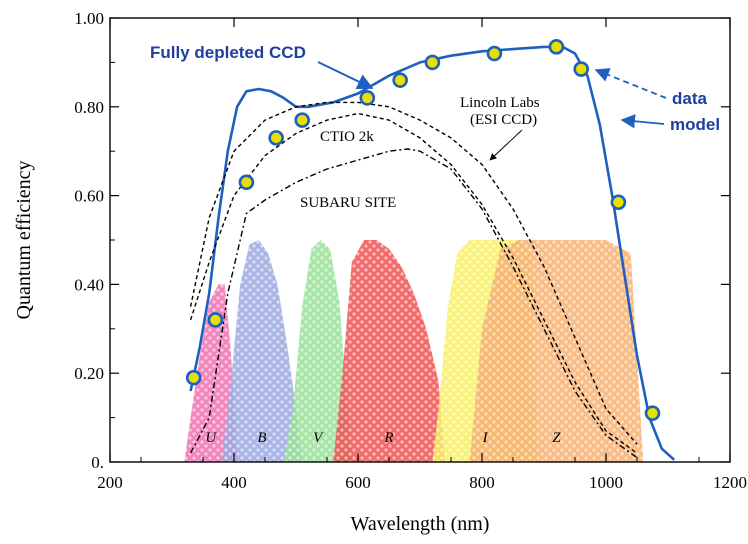  What do you see at coordinates (97, 462) in the screenshot?
I see `y-tick-label: 0.` at bounding box center [97, 462].